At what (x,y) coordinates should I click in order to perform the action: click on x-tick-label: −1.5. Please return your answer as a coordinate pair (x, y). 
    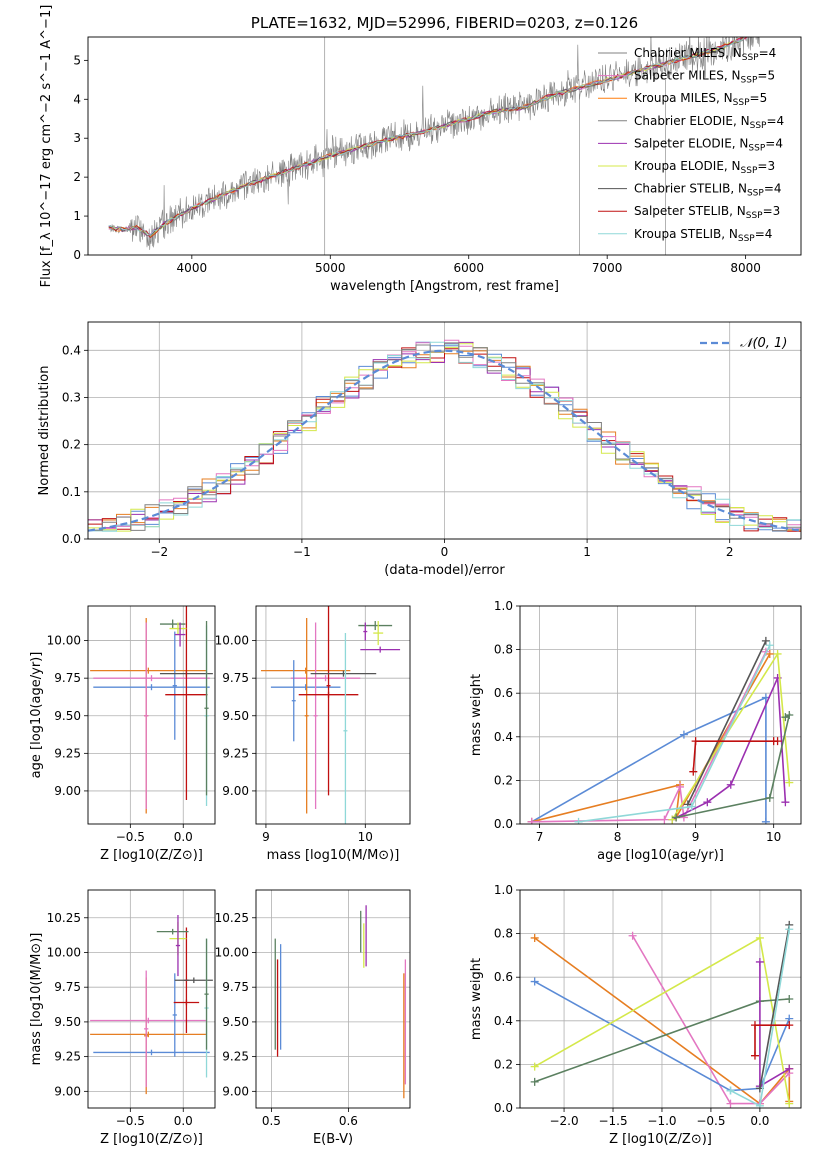
    Looking at the image, I should click on (612, 1121).